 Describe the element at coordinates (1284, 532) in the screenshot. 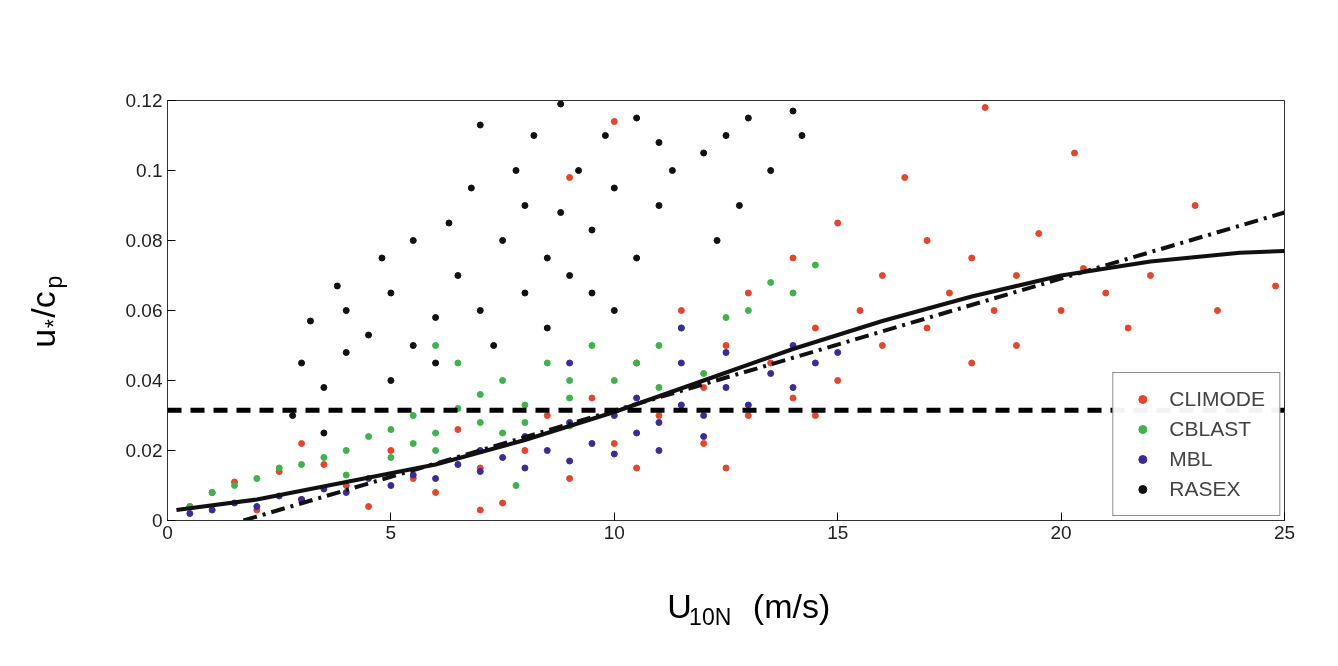

I see `x-tick-label: 25` at that location.